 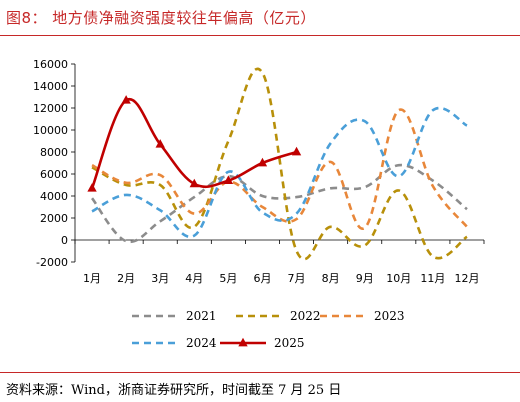 I want to click on legend-label-2023: 2023, so click(x=389, y=316).